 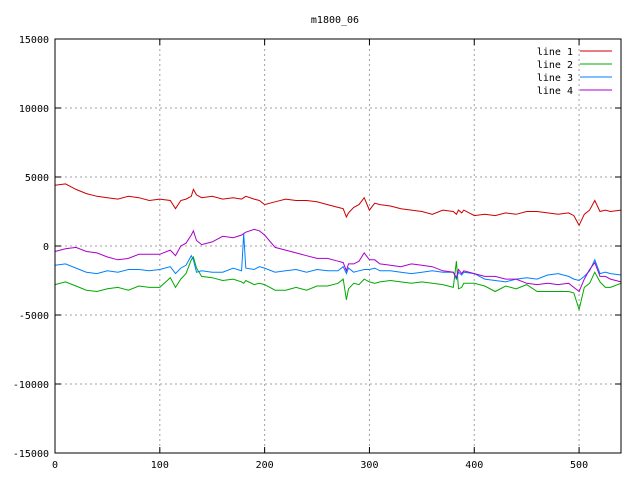 I want to click on y-tick-label: 5000, so click(x=37, y=178).